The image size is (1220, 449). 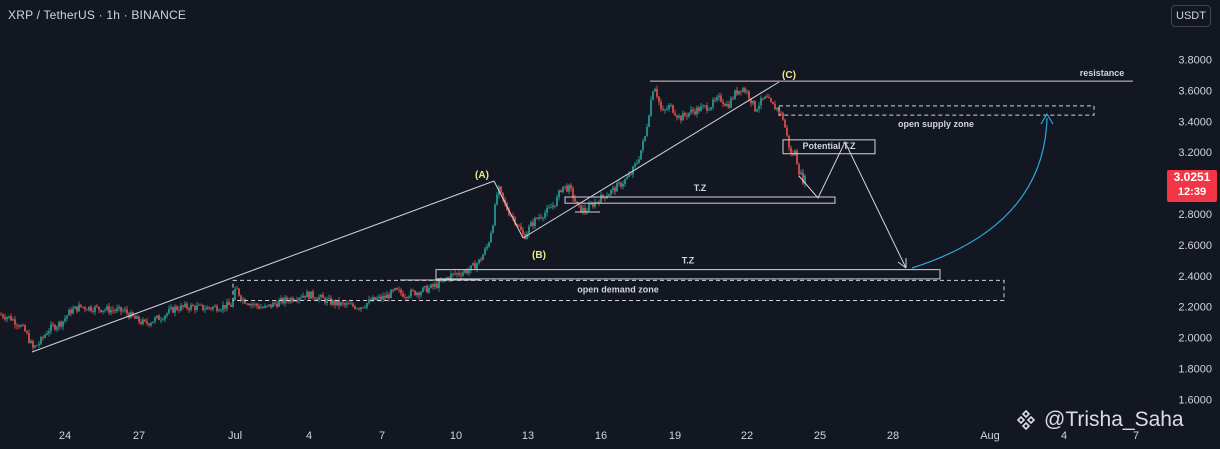 What do you see at coordinates (789, 75) in the screenshot?
I see `wave-label-c: (C)` at bounding box center [789, 75].